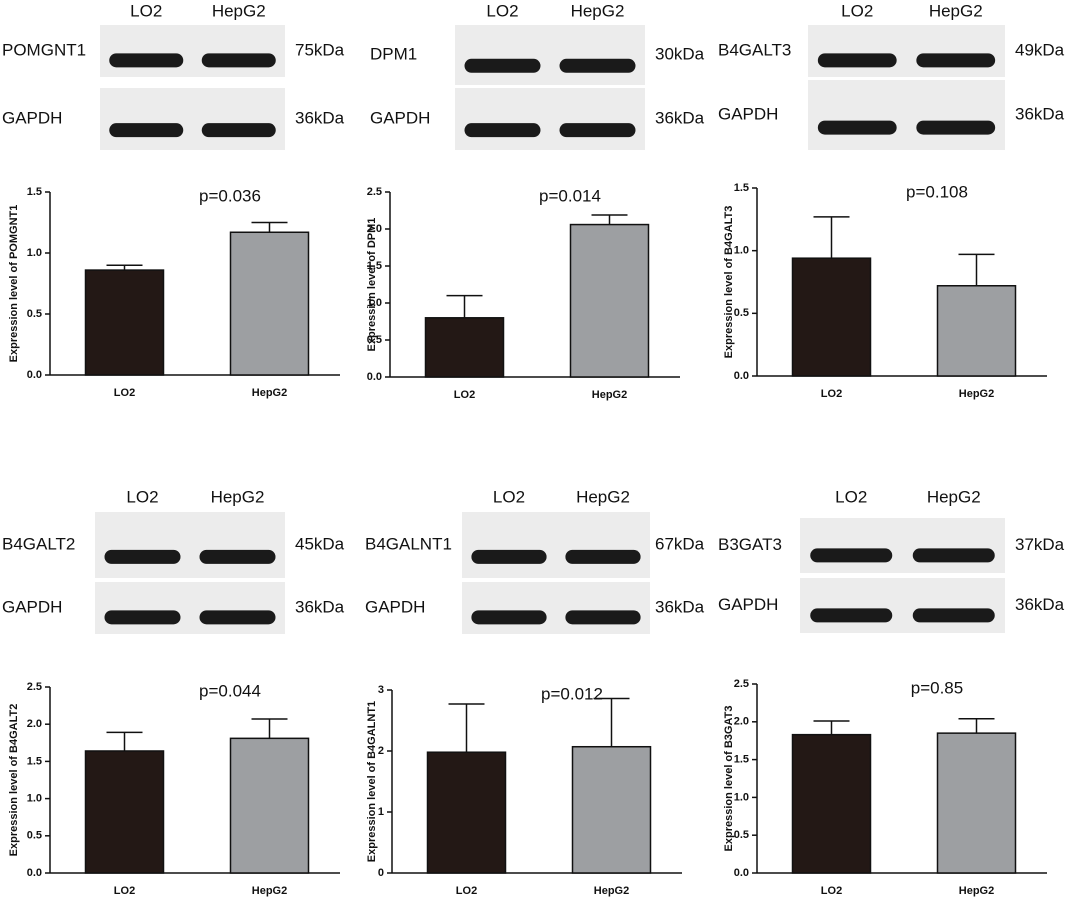  What do you see at coordinates (374, 192) in the screenshot?
I see `y-tick-label: 2.5` at bounding box center [374, 192].